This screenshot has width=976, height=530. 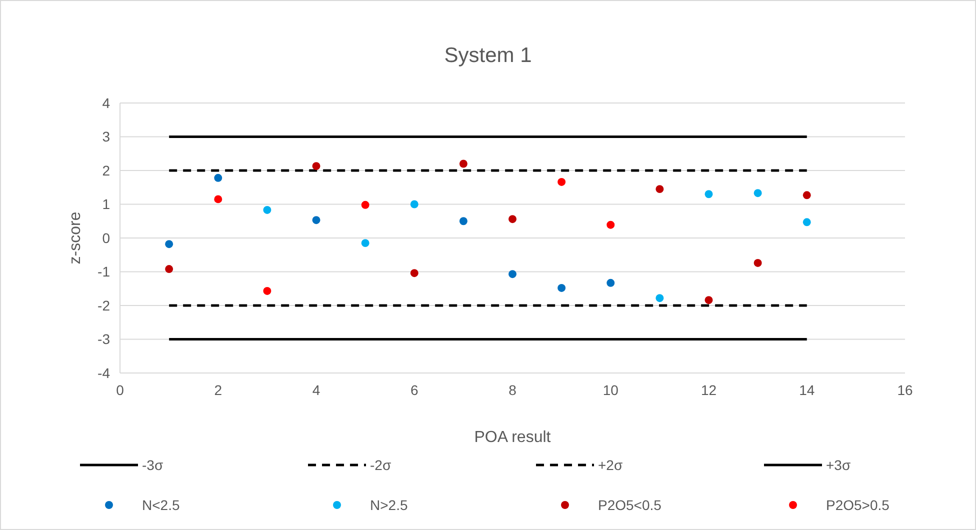 What do you see at coordinates (708, 390) in the screenshot?
I see `x-tick-label: 12` at bounding box center [708, 390].